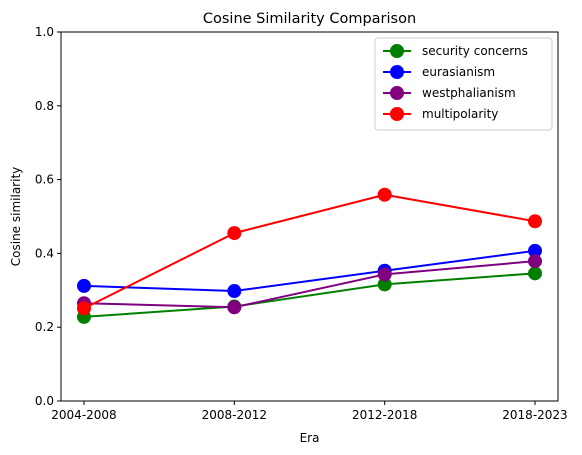 This screenshot has height=455, width=582. I want to click on legend-label: security concerns, so click(475, 51).